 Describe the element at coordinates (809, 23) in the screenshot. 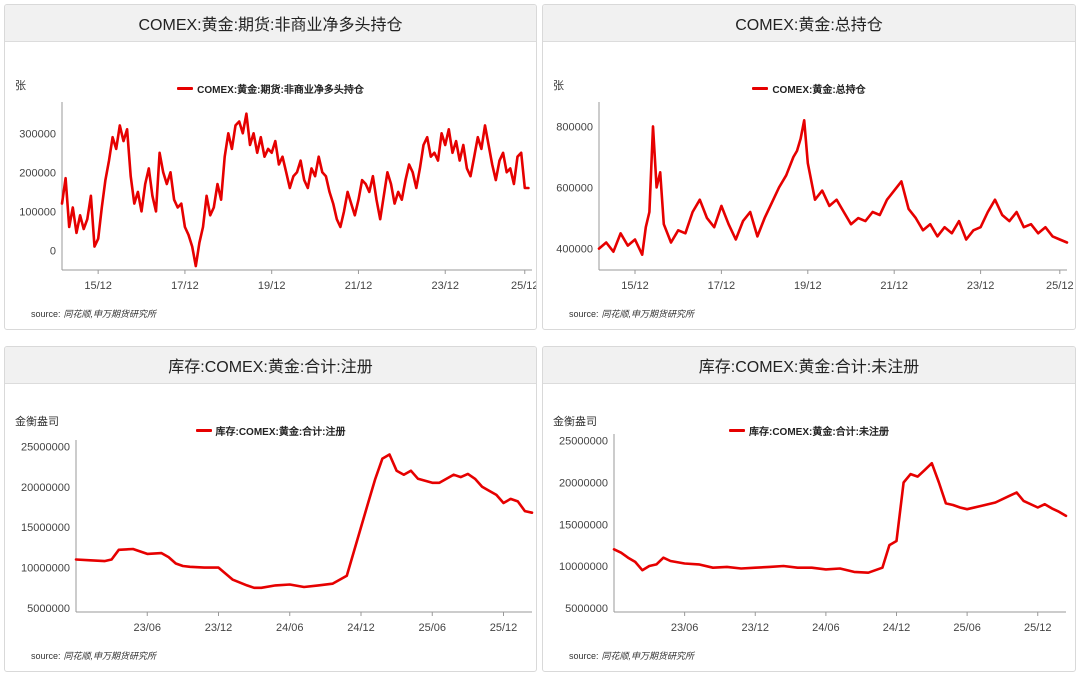

I see `chart-title: COMEX:黄金:总持仓` at that location.